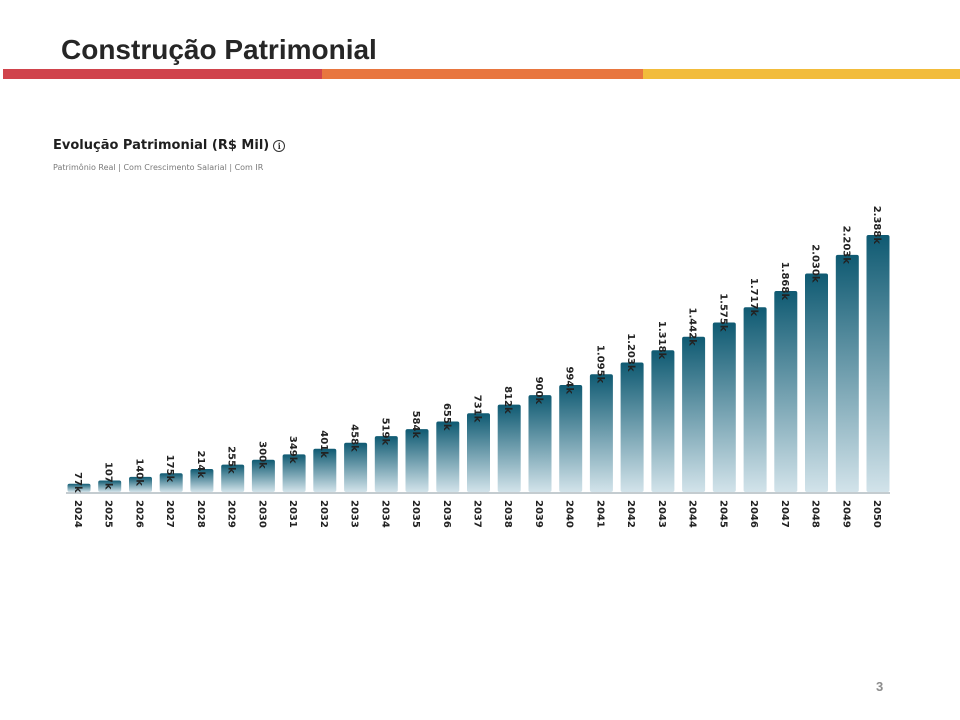 The width and height of the screenshot is (960, 720). I want to click on x-tick-label: 2027, so click(169, 514).